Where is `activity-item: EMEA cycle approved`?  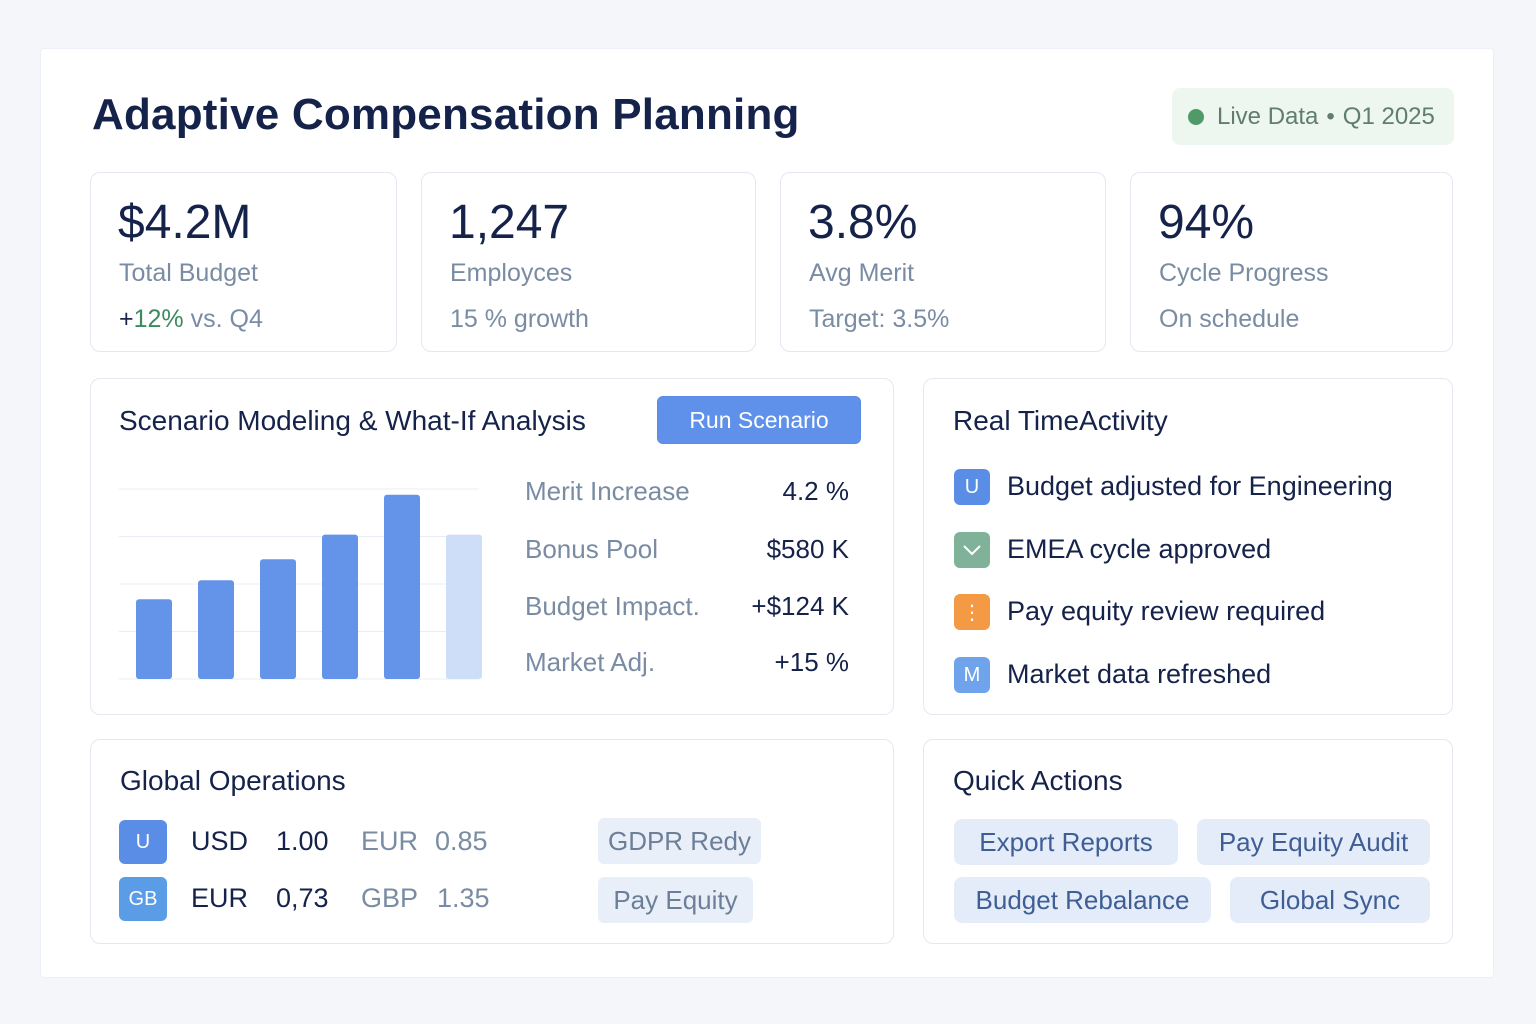
activity-item: EMEA cycle approved is located at coordinates (1194, 550).